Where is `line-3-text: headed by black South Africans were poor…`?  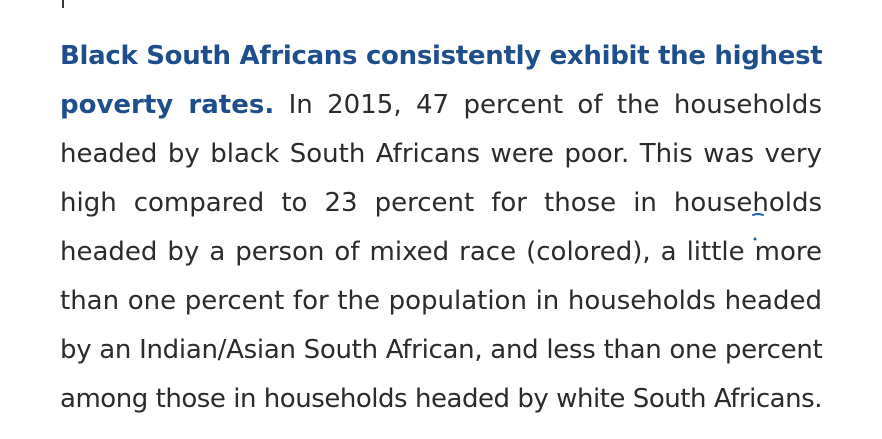 line-3-text: headed by black South Africans were poor… is located at coordinates (441, 154).